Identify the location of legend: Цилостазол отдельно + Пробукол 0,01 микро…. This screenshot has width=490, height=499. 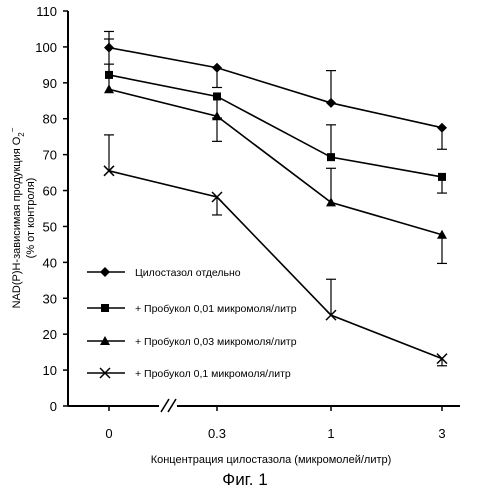
(192, 323).